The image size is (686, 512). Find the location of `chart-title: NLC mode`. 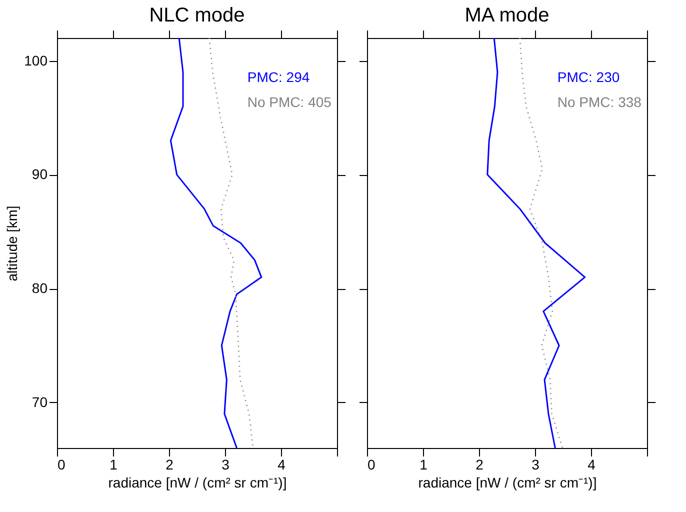

chart-title: NLC mode is located at coordinates (197, 15).